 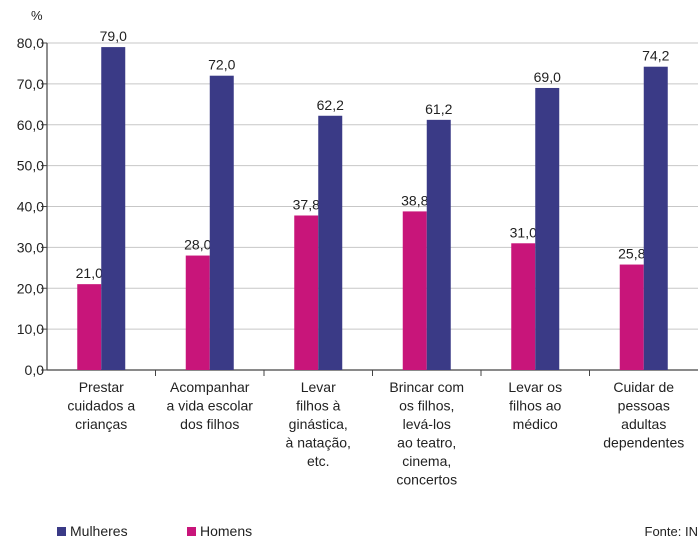 What do you see at coordinates (426, 461) in the screenshot?
I see `x-category-line: cinema,` at bounding box center [426, 461].